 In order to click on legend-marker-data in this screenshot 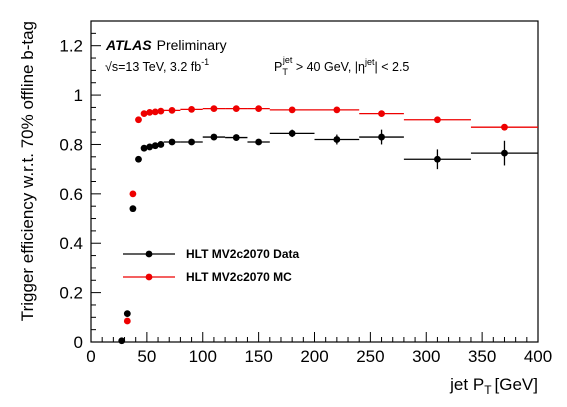, I will do `click(149, 254)`.